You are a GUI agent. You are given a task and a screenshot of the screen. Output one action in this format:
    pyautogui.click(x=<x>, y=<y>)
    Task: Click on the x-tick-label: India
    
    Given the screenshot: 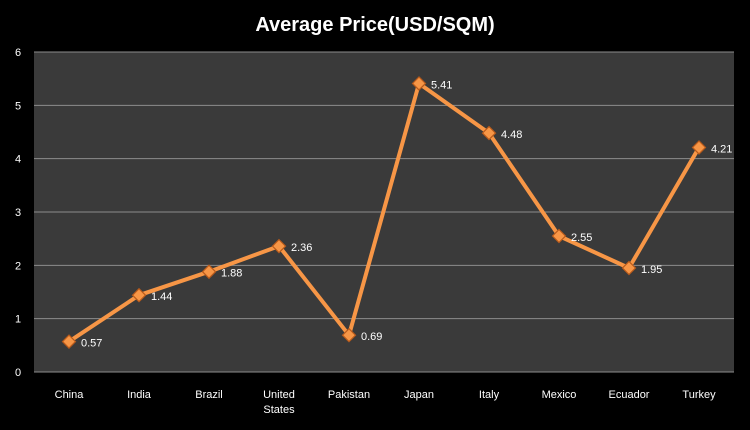 What is the action you would take?
    pyautogui.click(x=139, y=395)
    